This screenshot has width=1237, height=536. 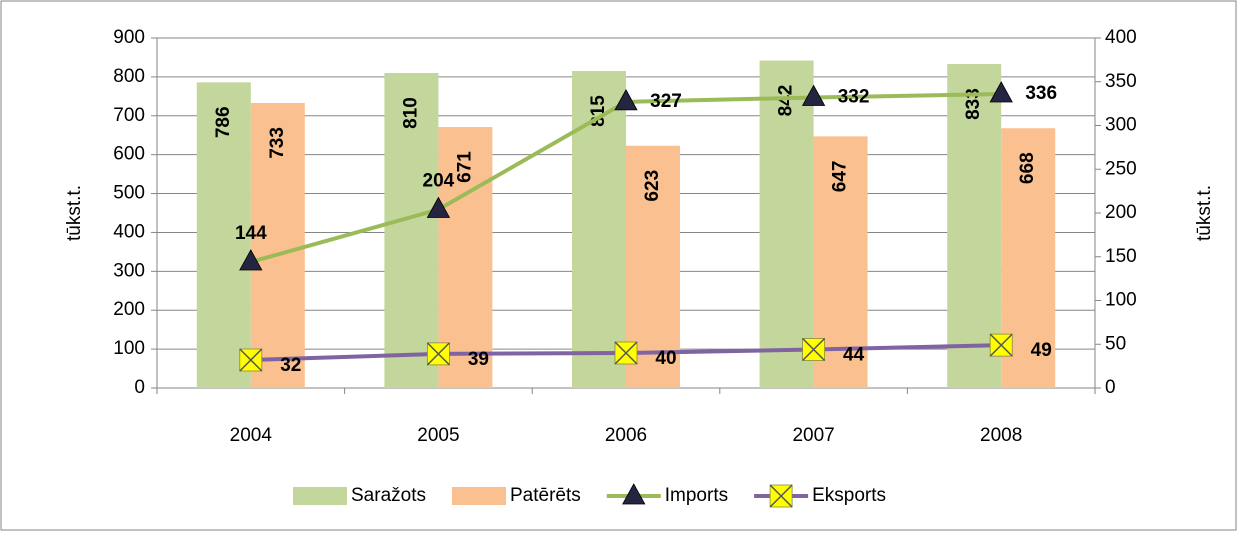 What do you see at coordinates (786, 101) in the screenshot?
I see `bar-value-label: 842` at bounding box center [786, 101].